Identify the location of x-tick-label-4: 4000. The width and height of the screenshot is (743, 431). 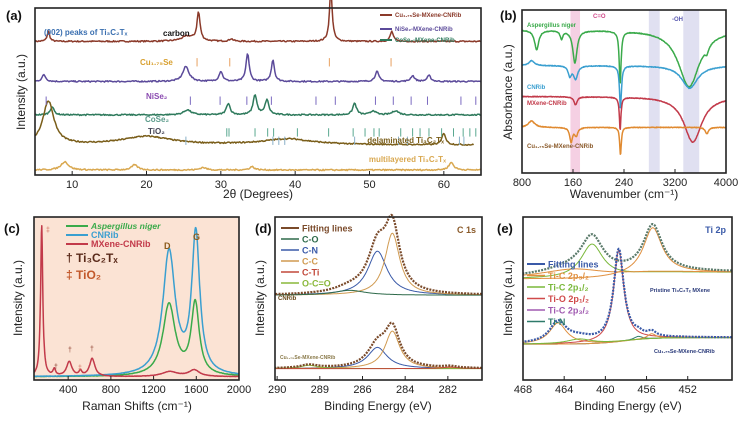
(726, 183).